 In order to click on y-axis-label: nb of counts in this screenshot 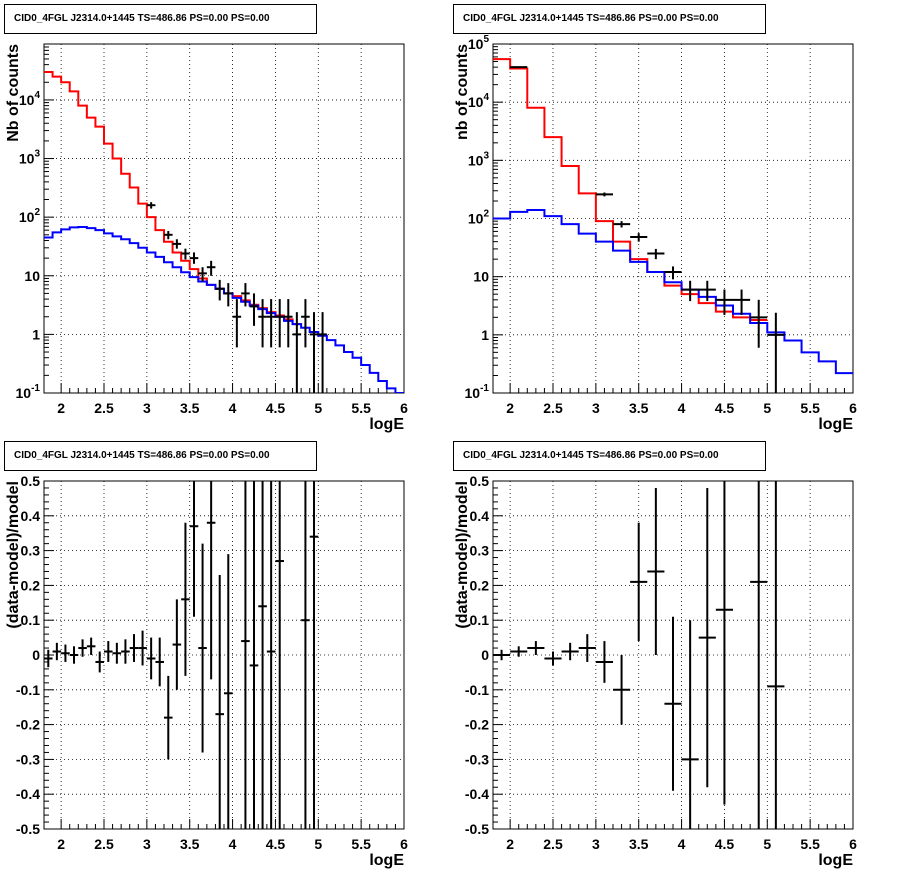, I will do `click(462, 92)`.